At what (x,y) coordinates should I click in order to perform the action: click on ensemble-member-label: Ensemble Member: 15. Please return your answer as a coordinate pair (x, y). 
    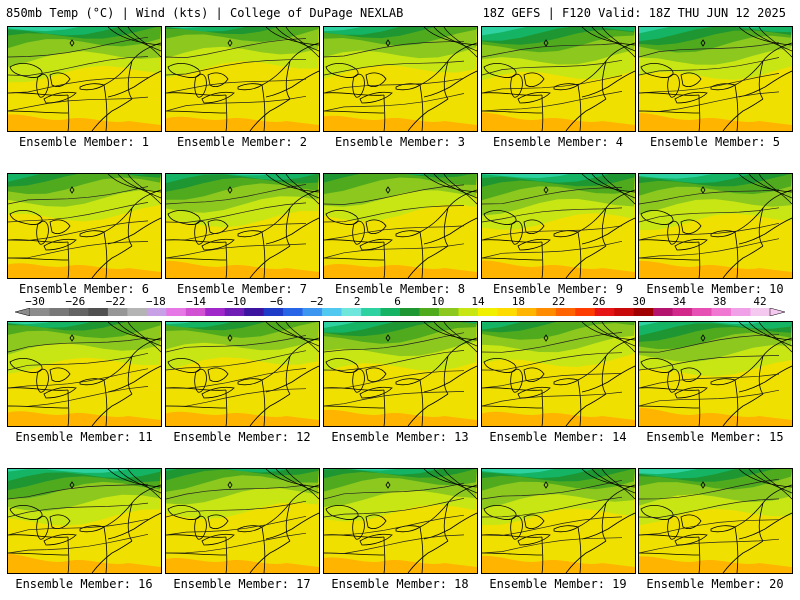
    Looking at the image, I should click on (715, 437).